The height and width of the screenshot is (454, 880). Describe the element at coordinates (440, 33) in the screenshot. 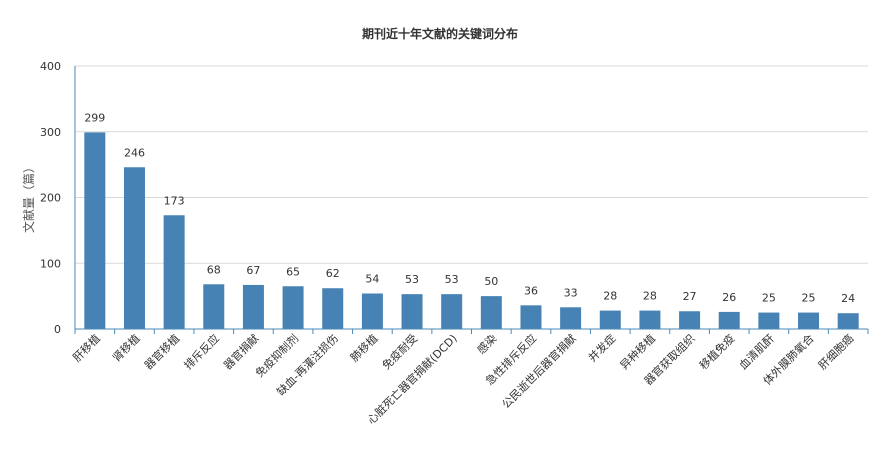

I see `chart-title: 期刊近十年文献的关键词分布` at that location.